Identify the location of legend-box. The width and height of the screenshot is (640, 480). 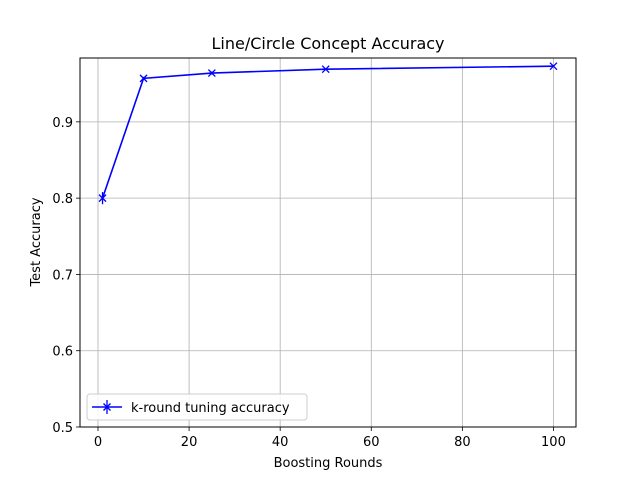
(197, 407).